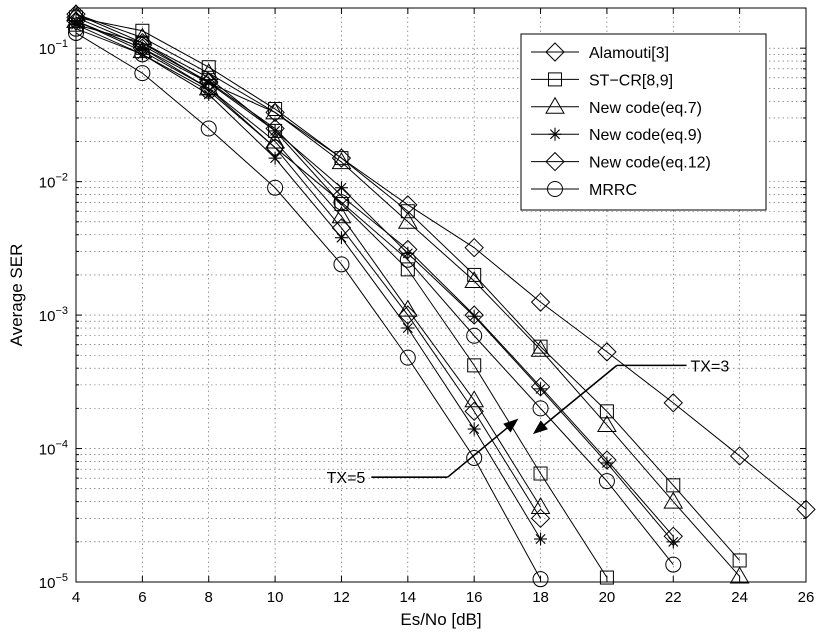 The height and width of the screenshot is (635, 821). I want to click on annotation-arrow-shaft, so click(580, 395).